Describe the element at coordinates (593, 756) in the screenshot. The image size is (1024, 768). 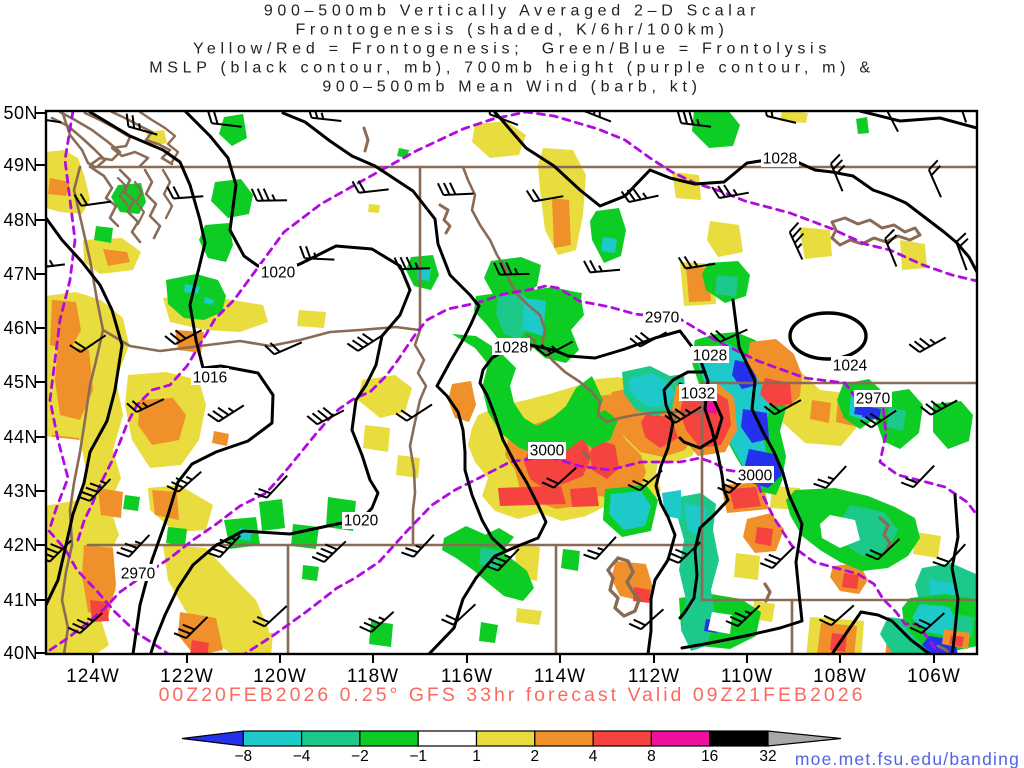
I see `svg-text: 4` at that location.